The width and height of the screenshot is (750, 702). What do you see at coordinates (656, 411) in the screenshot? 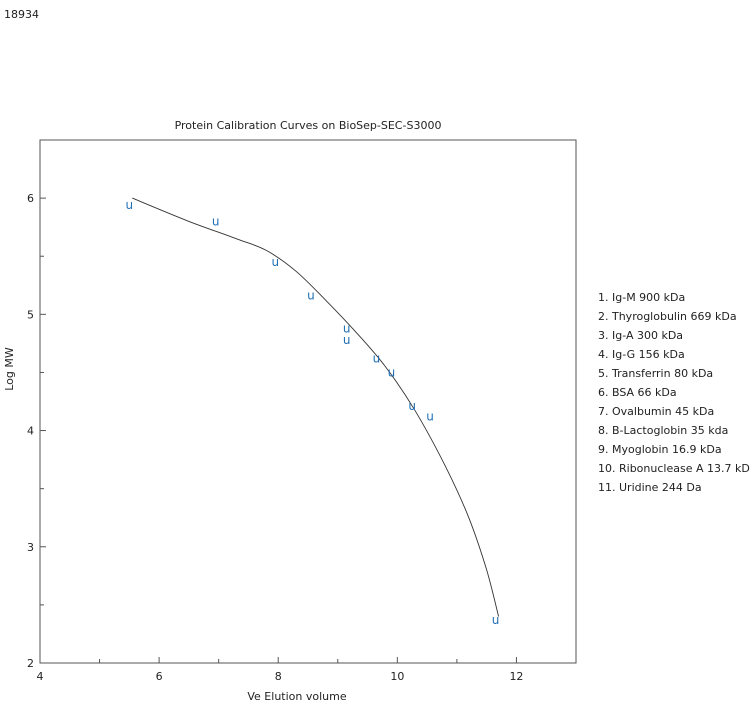
I see `legend-item: 7. Ovalbumin 45 kDa` at bounding box center [656, 411].